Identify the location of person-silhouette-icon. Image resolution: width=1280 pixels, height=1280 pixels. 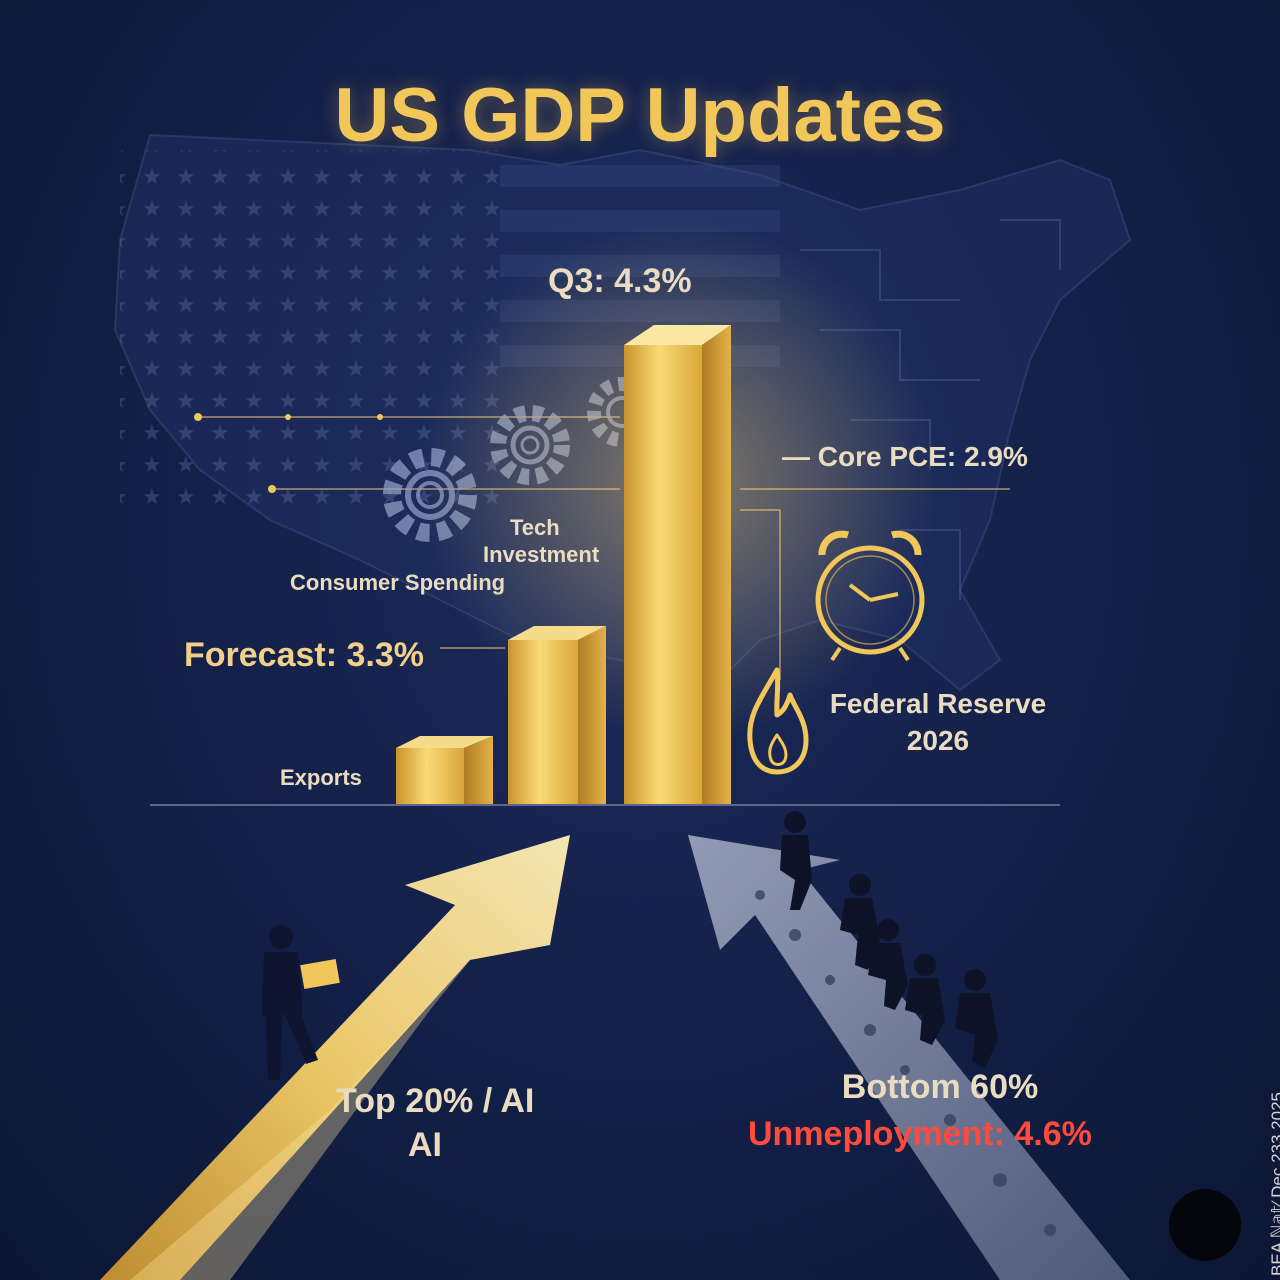
(889, 939).